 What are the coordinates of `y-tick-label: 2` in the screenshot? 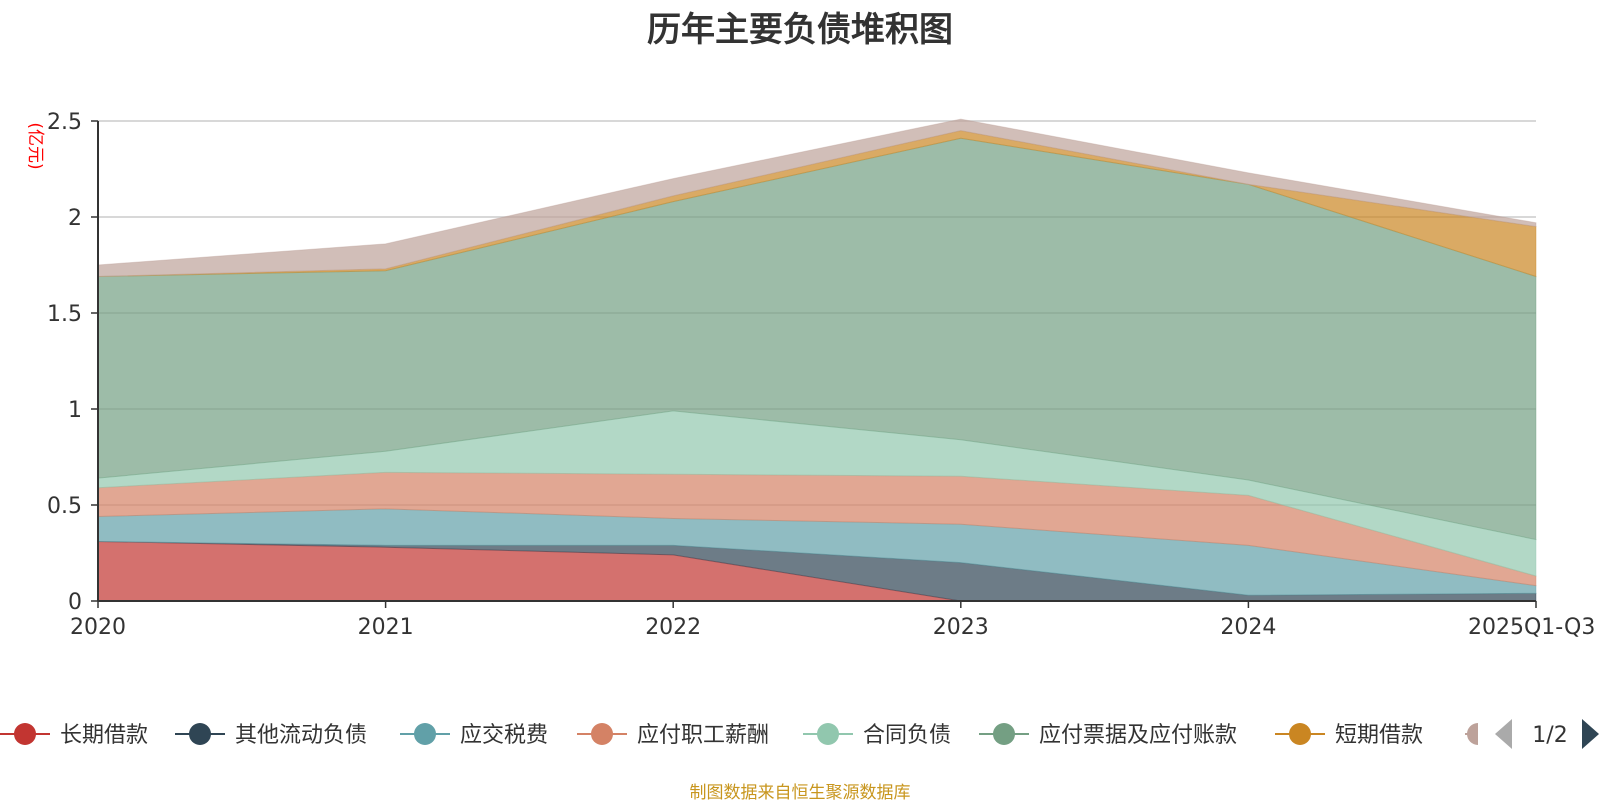 It's located at (75, 218).